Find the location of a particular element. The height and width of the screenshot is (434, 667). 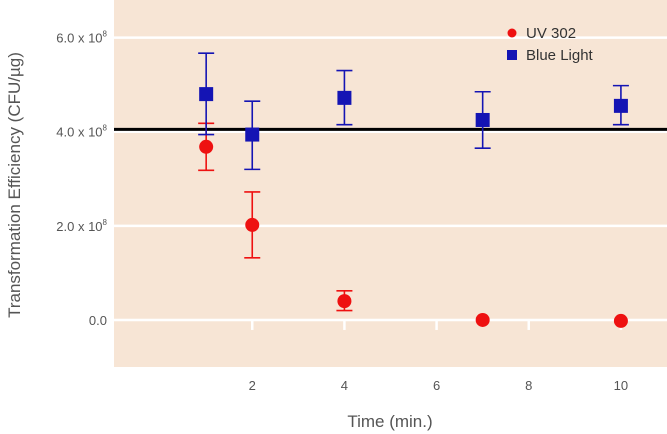

legend-marker-blue-light is located at coordinates (512, 55).